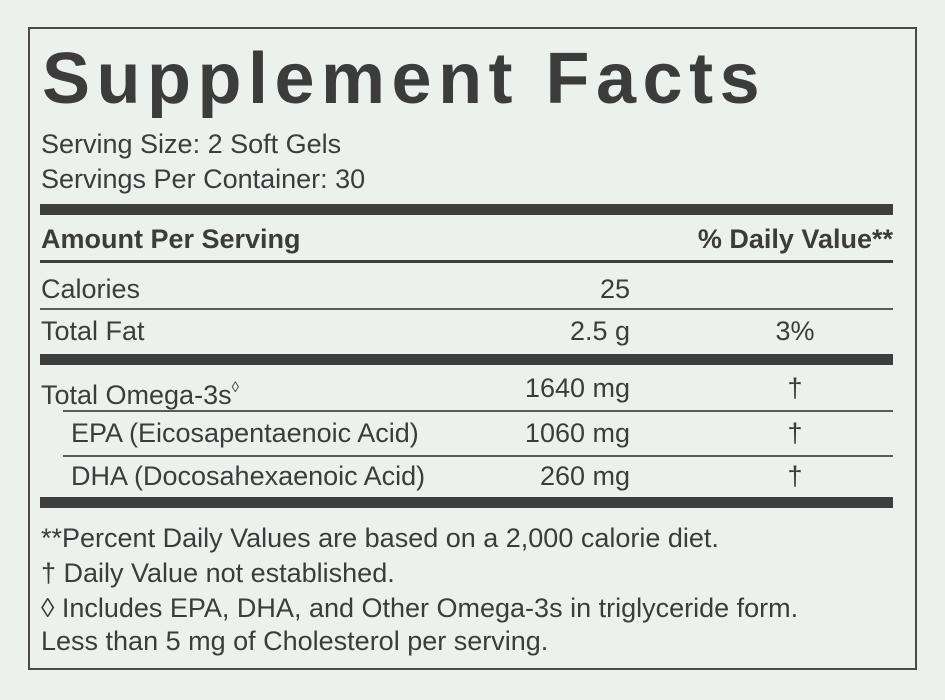 This screenshot has height=700, width=945. Describe the element at coordinates (93, 331) in the screenshot. I see `row-name: Total Fat` at that location.